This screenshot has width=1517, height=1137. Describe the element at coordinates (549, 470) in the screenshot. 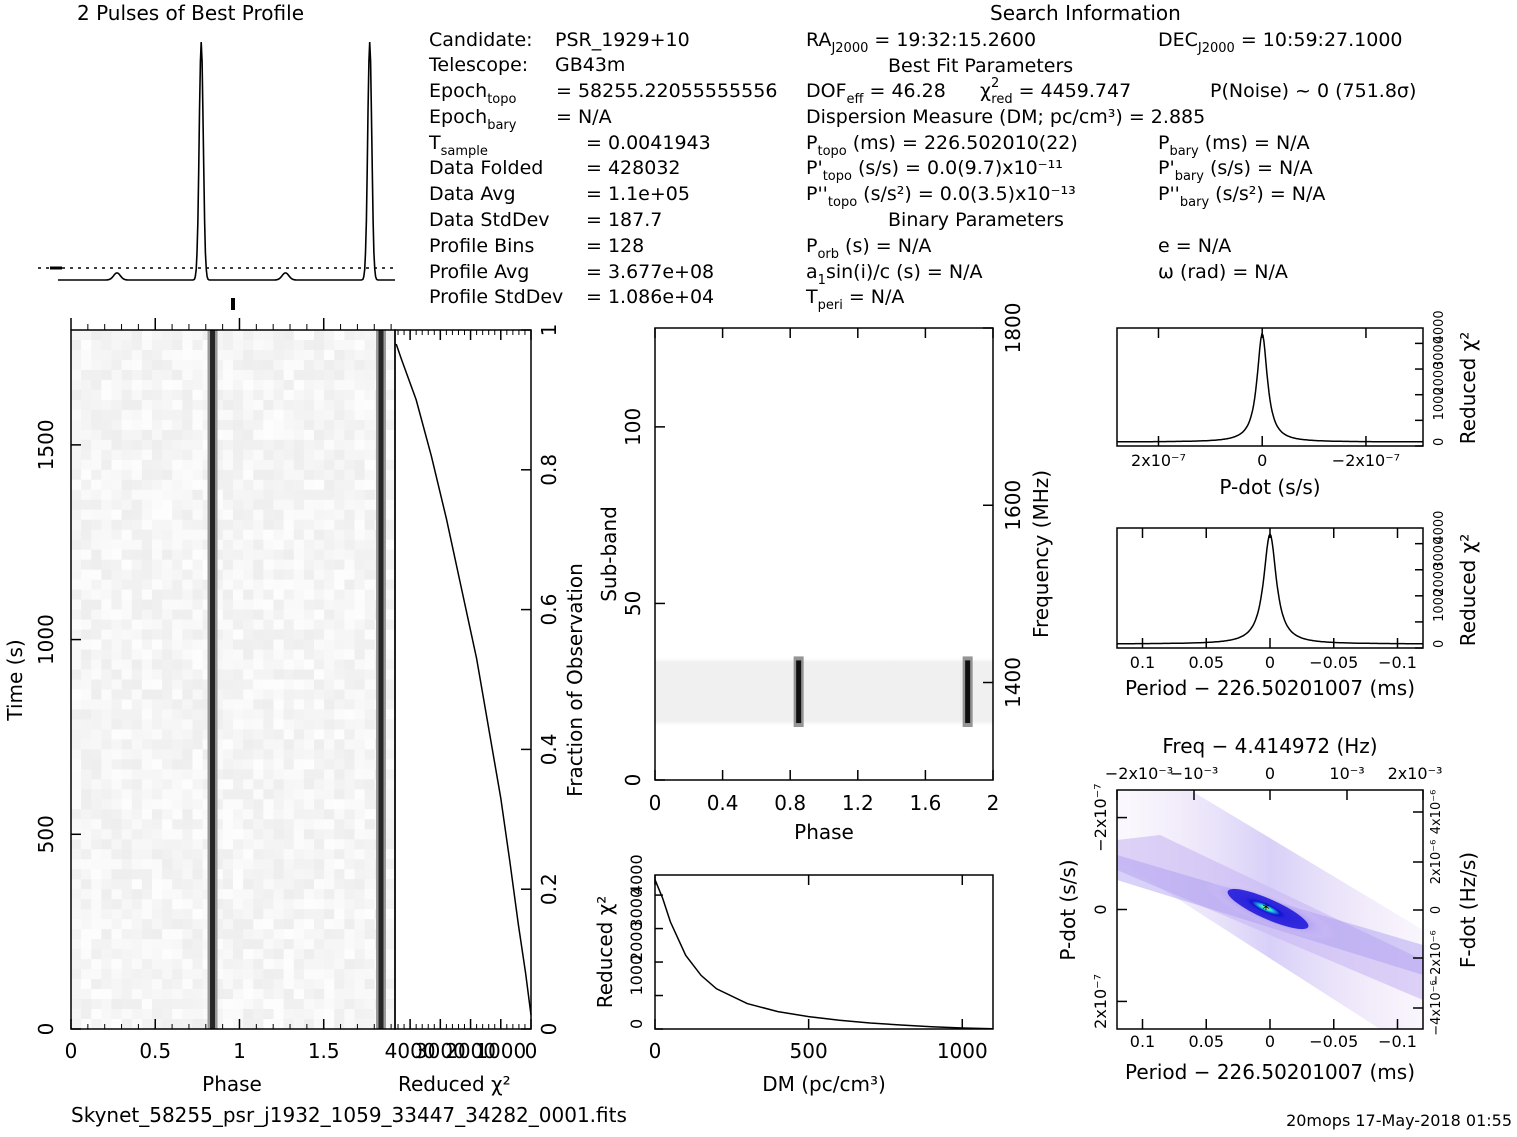

I see `y-tick-label: 0.8` at that location.